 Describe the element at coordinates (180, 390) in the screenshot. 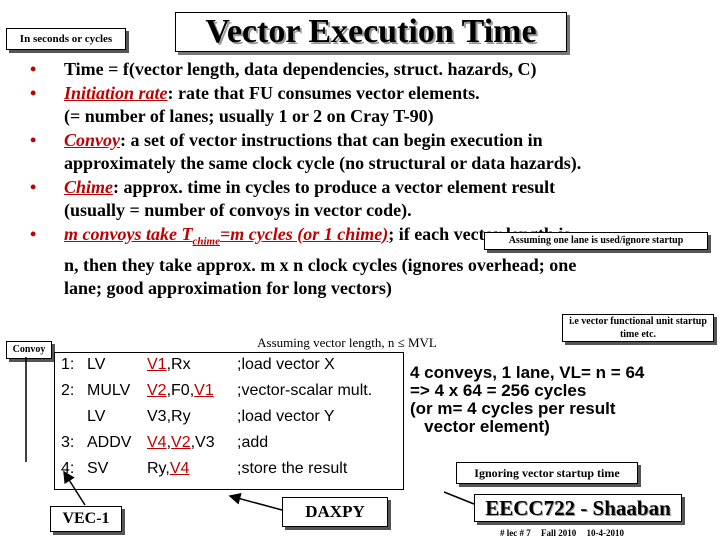

I see `code-args: V2,F0,V1` at that location.